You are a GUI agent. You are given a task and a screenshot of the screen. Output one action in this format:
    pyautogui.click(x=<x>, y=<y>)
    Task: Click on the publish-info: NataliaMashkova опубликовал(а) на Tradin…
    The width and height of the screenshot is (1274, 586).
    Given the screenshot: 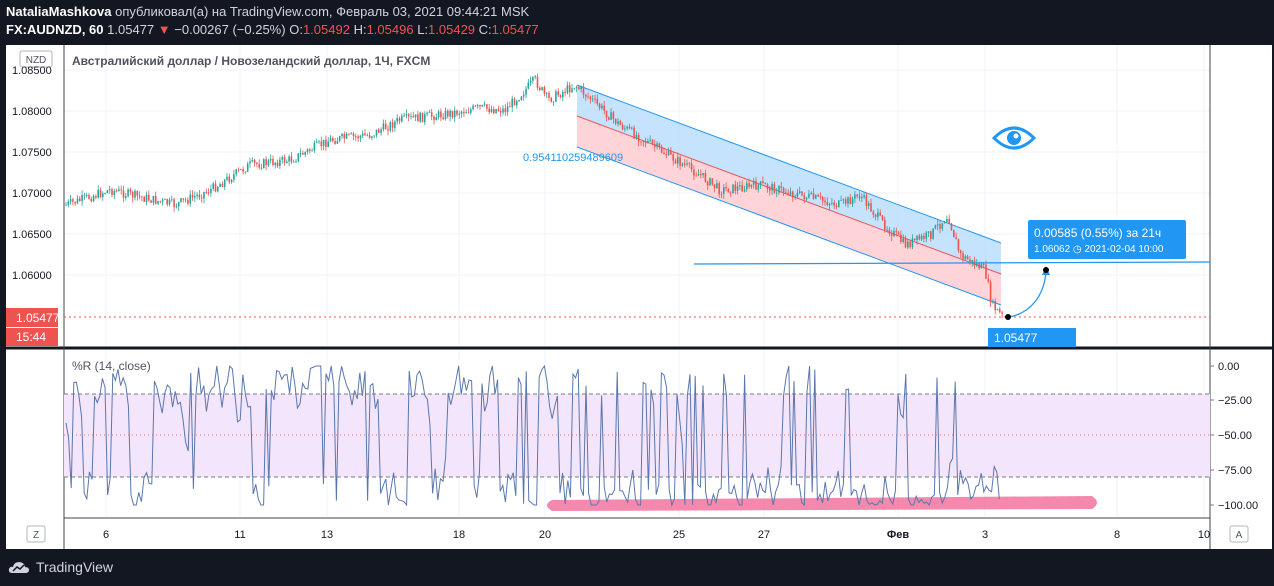 What is the action you would take?
    pyautogui.click(x=267, y=11)
    